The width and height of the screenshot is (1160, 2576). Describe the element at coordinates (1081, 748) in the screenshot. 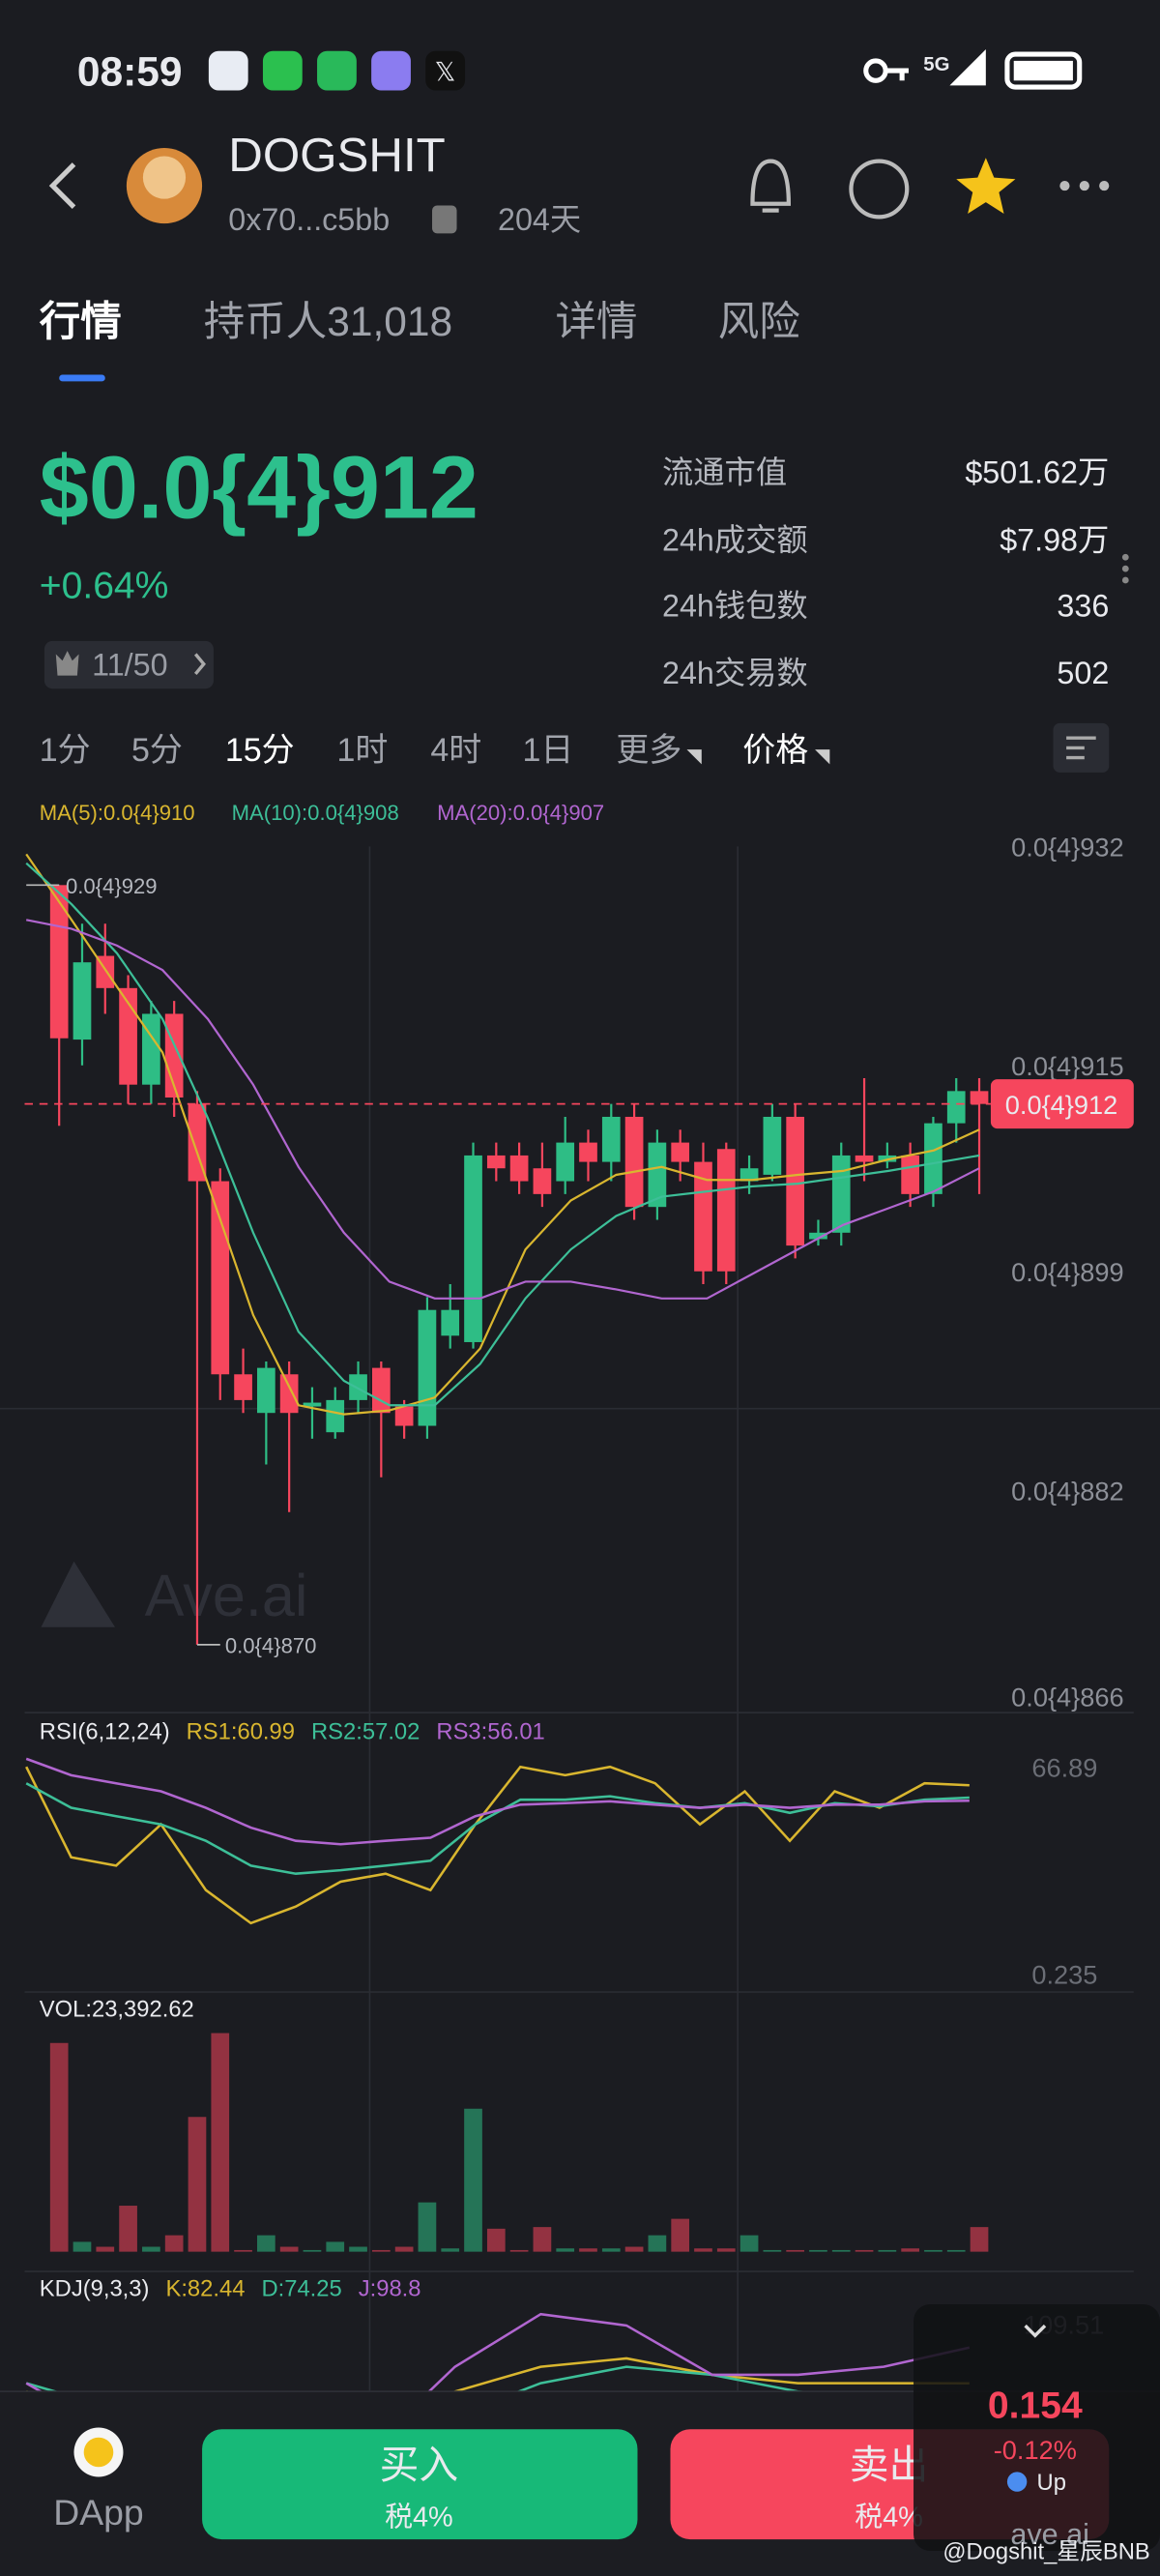

I see `settings-icon` at that location.